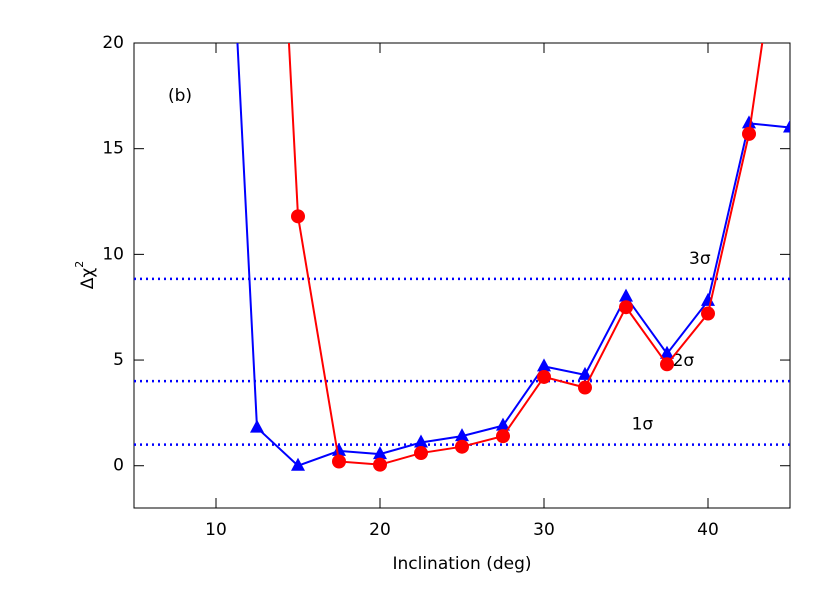 The image size is (830, 593). Describe the element at coordinates (113, 43) in the screenshot. I see `y-tick-label: 20` at that location.